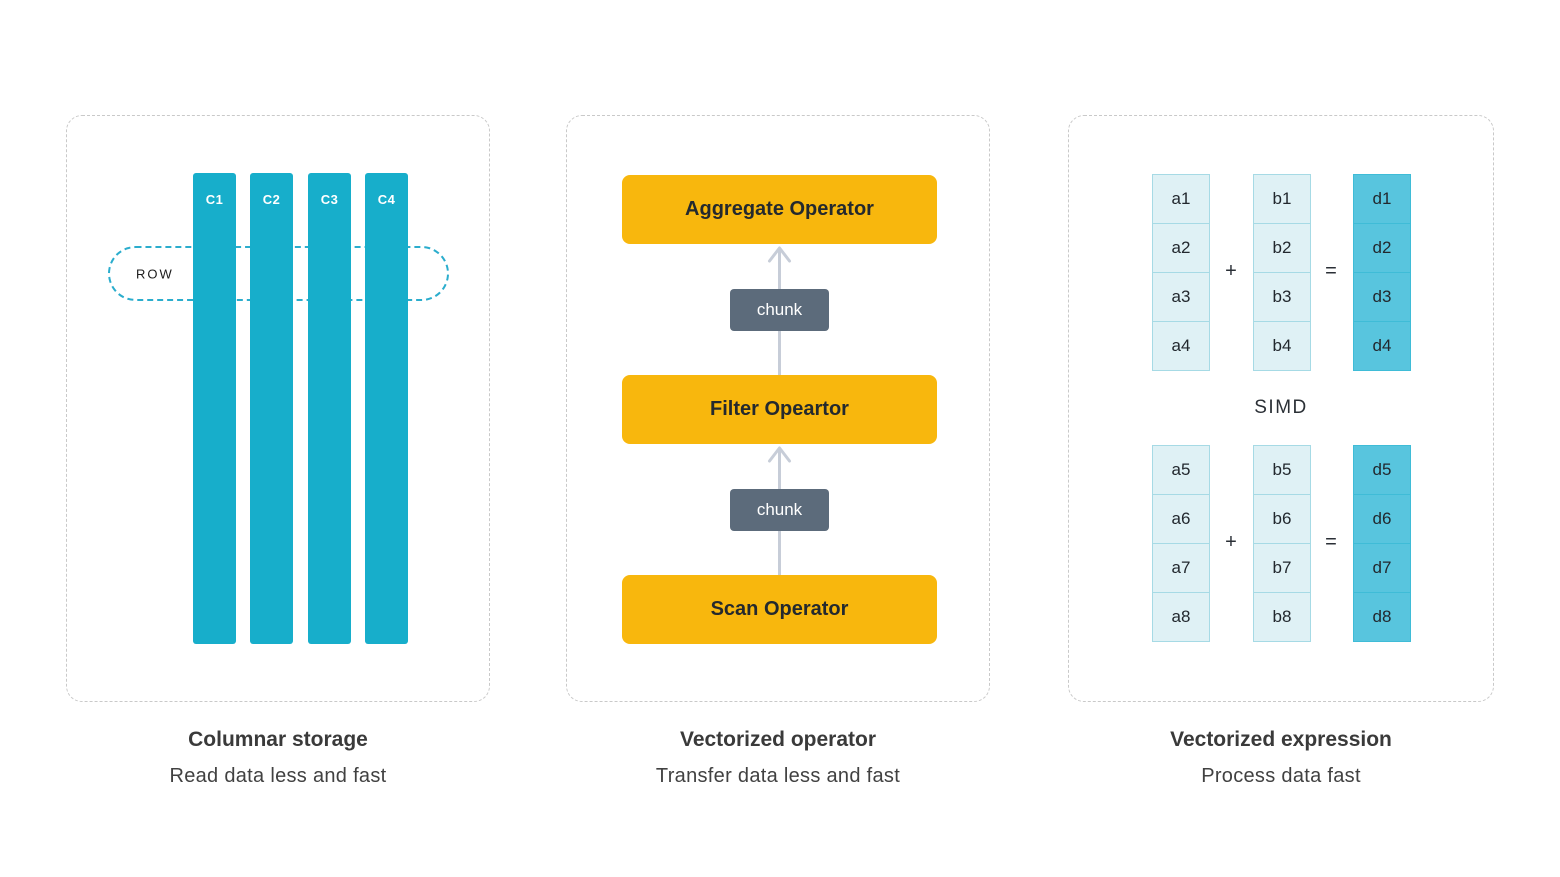  What do you see at coordinates (1282, 568) in the screenshot?
I see `vector-cell: b7` at bounding box center [1282, 568].